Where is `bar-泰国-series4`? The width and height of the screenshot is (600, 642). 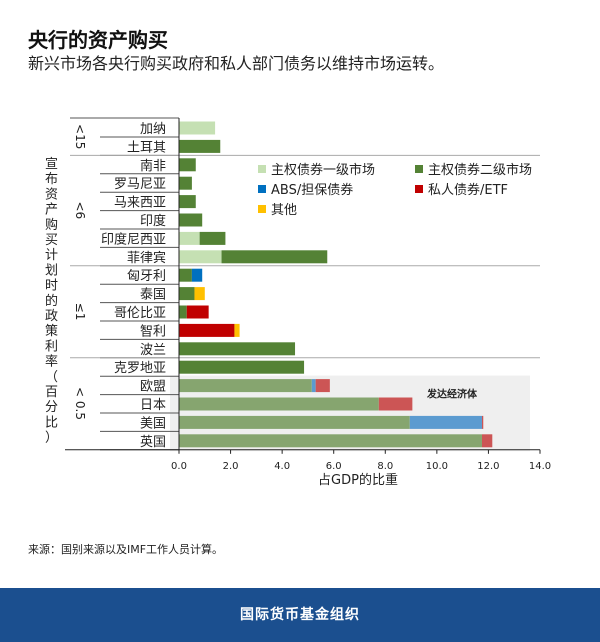
bar-泰国-series4 is located at coordinates (199, 294).